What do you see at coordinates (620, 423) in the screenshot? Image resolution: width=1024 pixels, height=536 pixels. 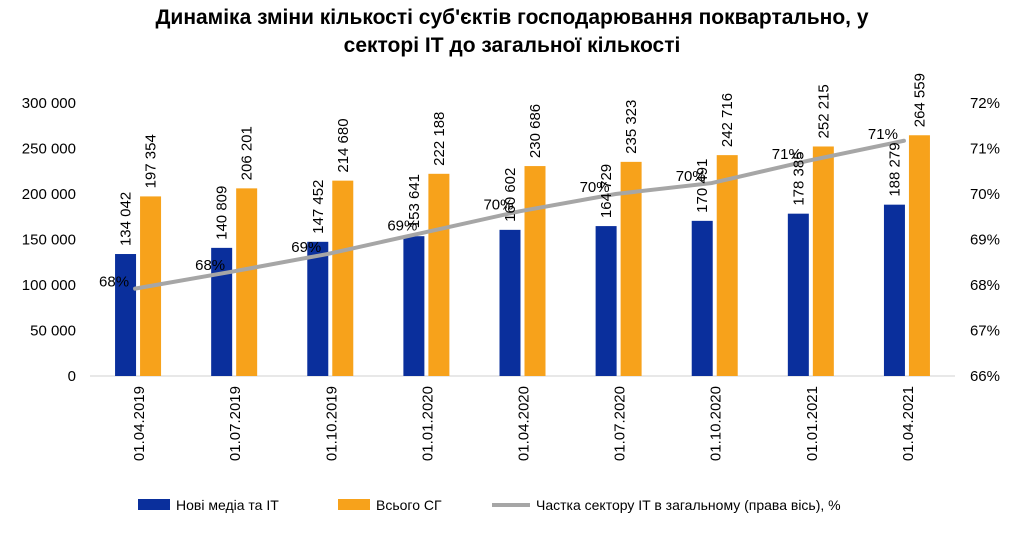 I see `x-tick-label: 01.07.2020` at bounding box center [620, 423].